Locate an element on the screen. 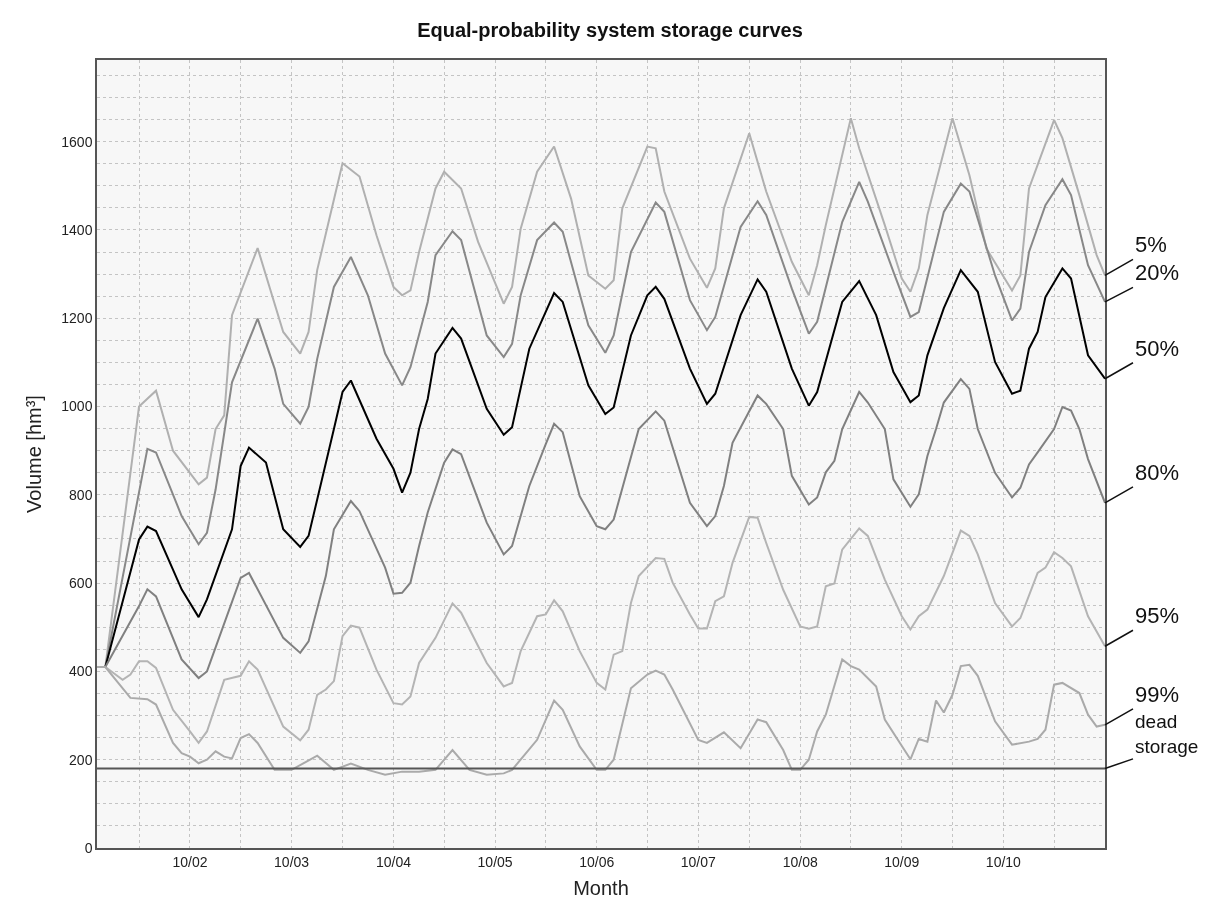 Image resolution: width=1220 pixels, height=919 pixels. x-tick-label: 10/02 is located at coordinates (190, 861).